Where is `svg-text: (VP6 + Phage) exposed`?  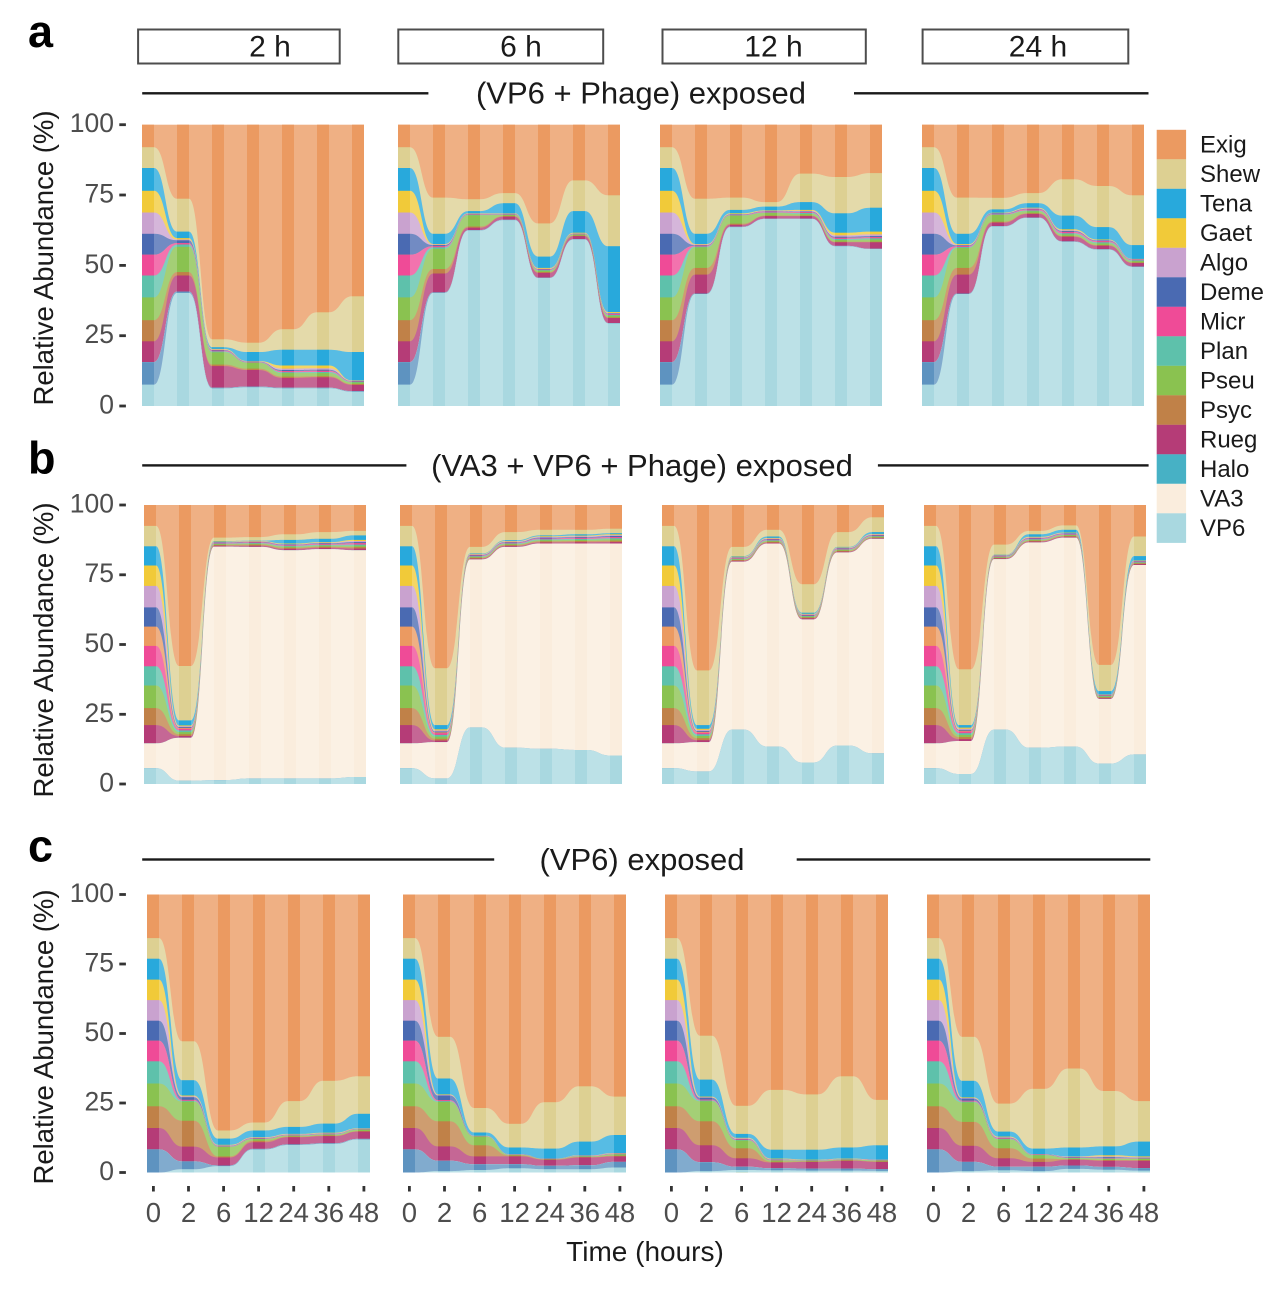
svg-text: (VP6 + Phage) exposed is located at coordinates (641, 93).